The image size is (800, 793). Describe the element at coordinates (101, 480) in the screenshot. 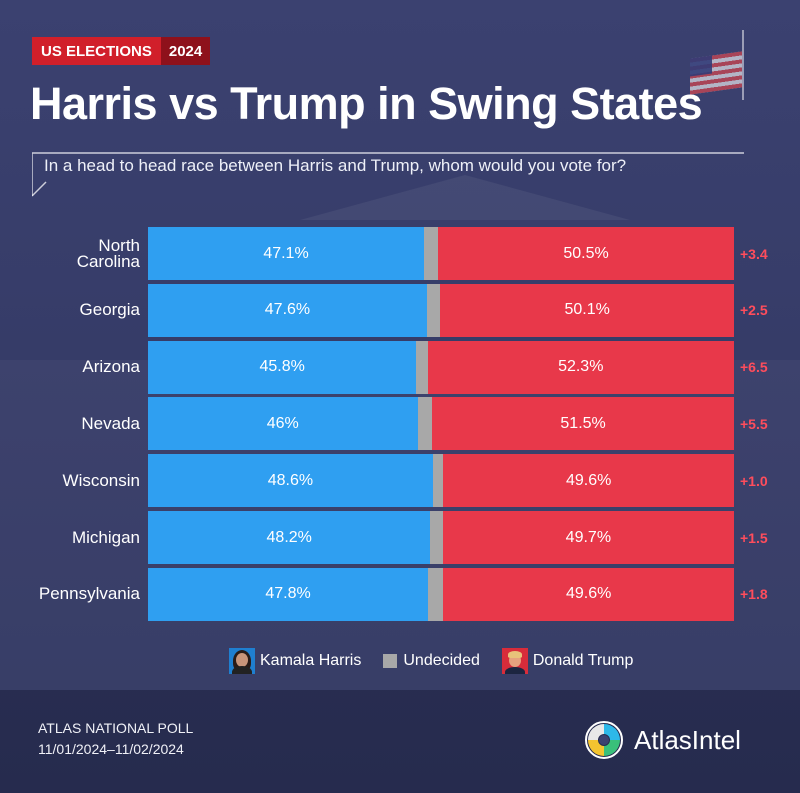

I see `state-label-wisconsin: Wisconsin` at that location.